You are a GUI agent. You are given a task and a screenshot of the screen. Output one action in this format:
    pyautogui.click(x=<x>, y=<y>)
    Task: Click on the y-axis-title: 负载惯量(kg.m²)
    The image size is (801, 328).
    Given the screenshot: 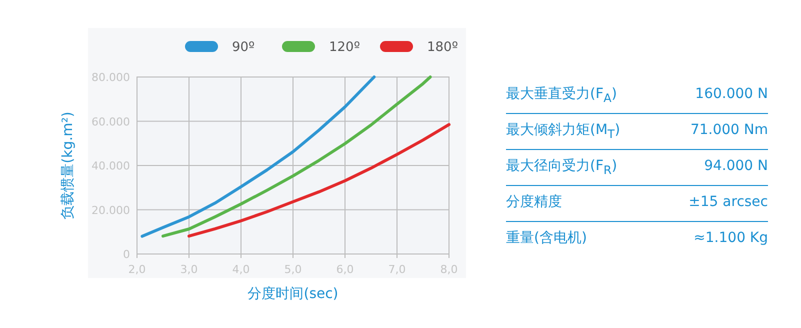 What is the action you would take?
    pyautogui.click(x=68, y=166)
    